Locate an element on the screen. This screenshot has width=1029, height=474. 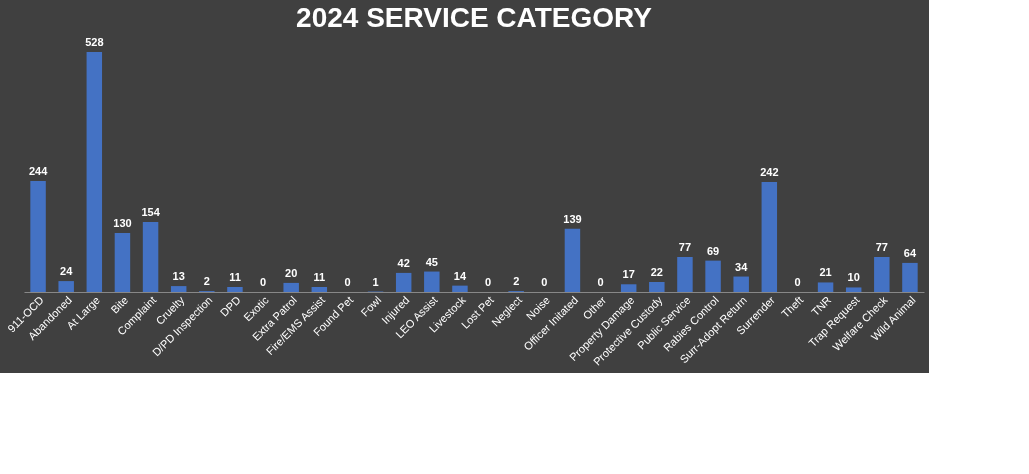
data-label: 34 is located at coordinates (742, 266).